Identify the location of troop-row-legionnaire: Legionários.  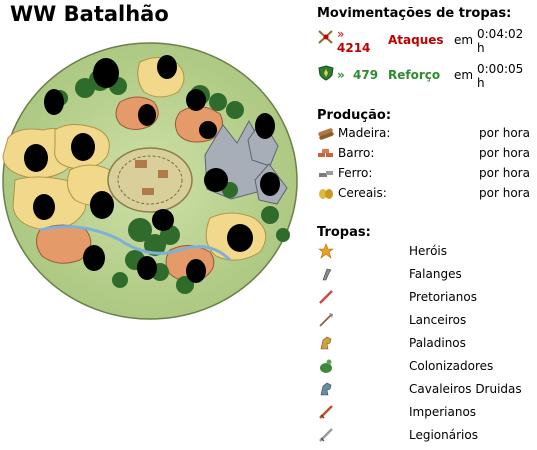
(427, 436).